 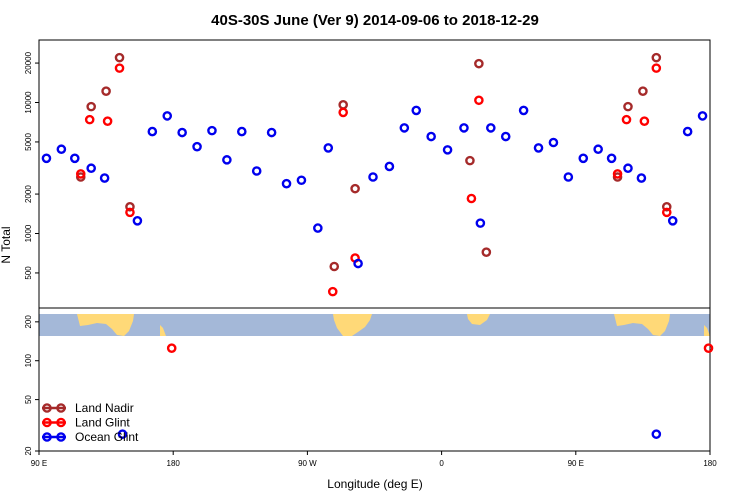 What do you see at coordinates (28, 399) in the screenshot?
I see `lower-y-tick-label: 50` at bounding box center [28, 399].